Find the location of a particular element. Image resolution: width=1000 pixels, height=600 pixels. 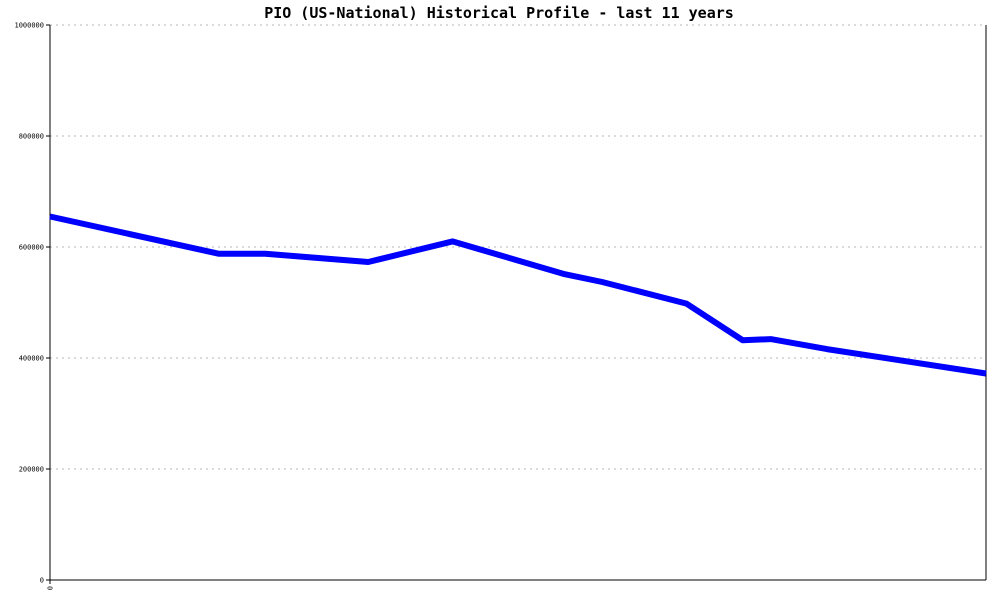

y-tick-label: 800000 is located at coordinates (31, 137).